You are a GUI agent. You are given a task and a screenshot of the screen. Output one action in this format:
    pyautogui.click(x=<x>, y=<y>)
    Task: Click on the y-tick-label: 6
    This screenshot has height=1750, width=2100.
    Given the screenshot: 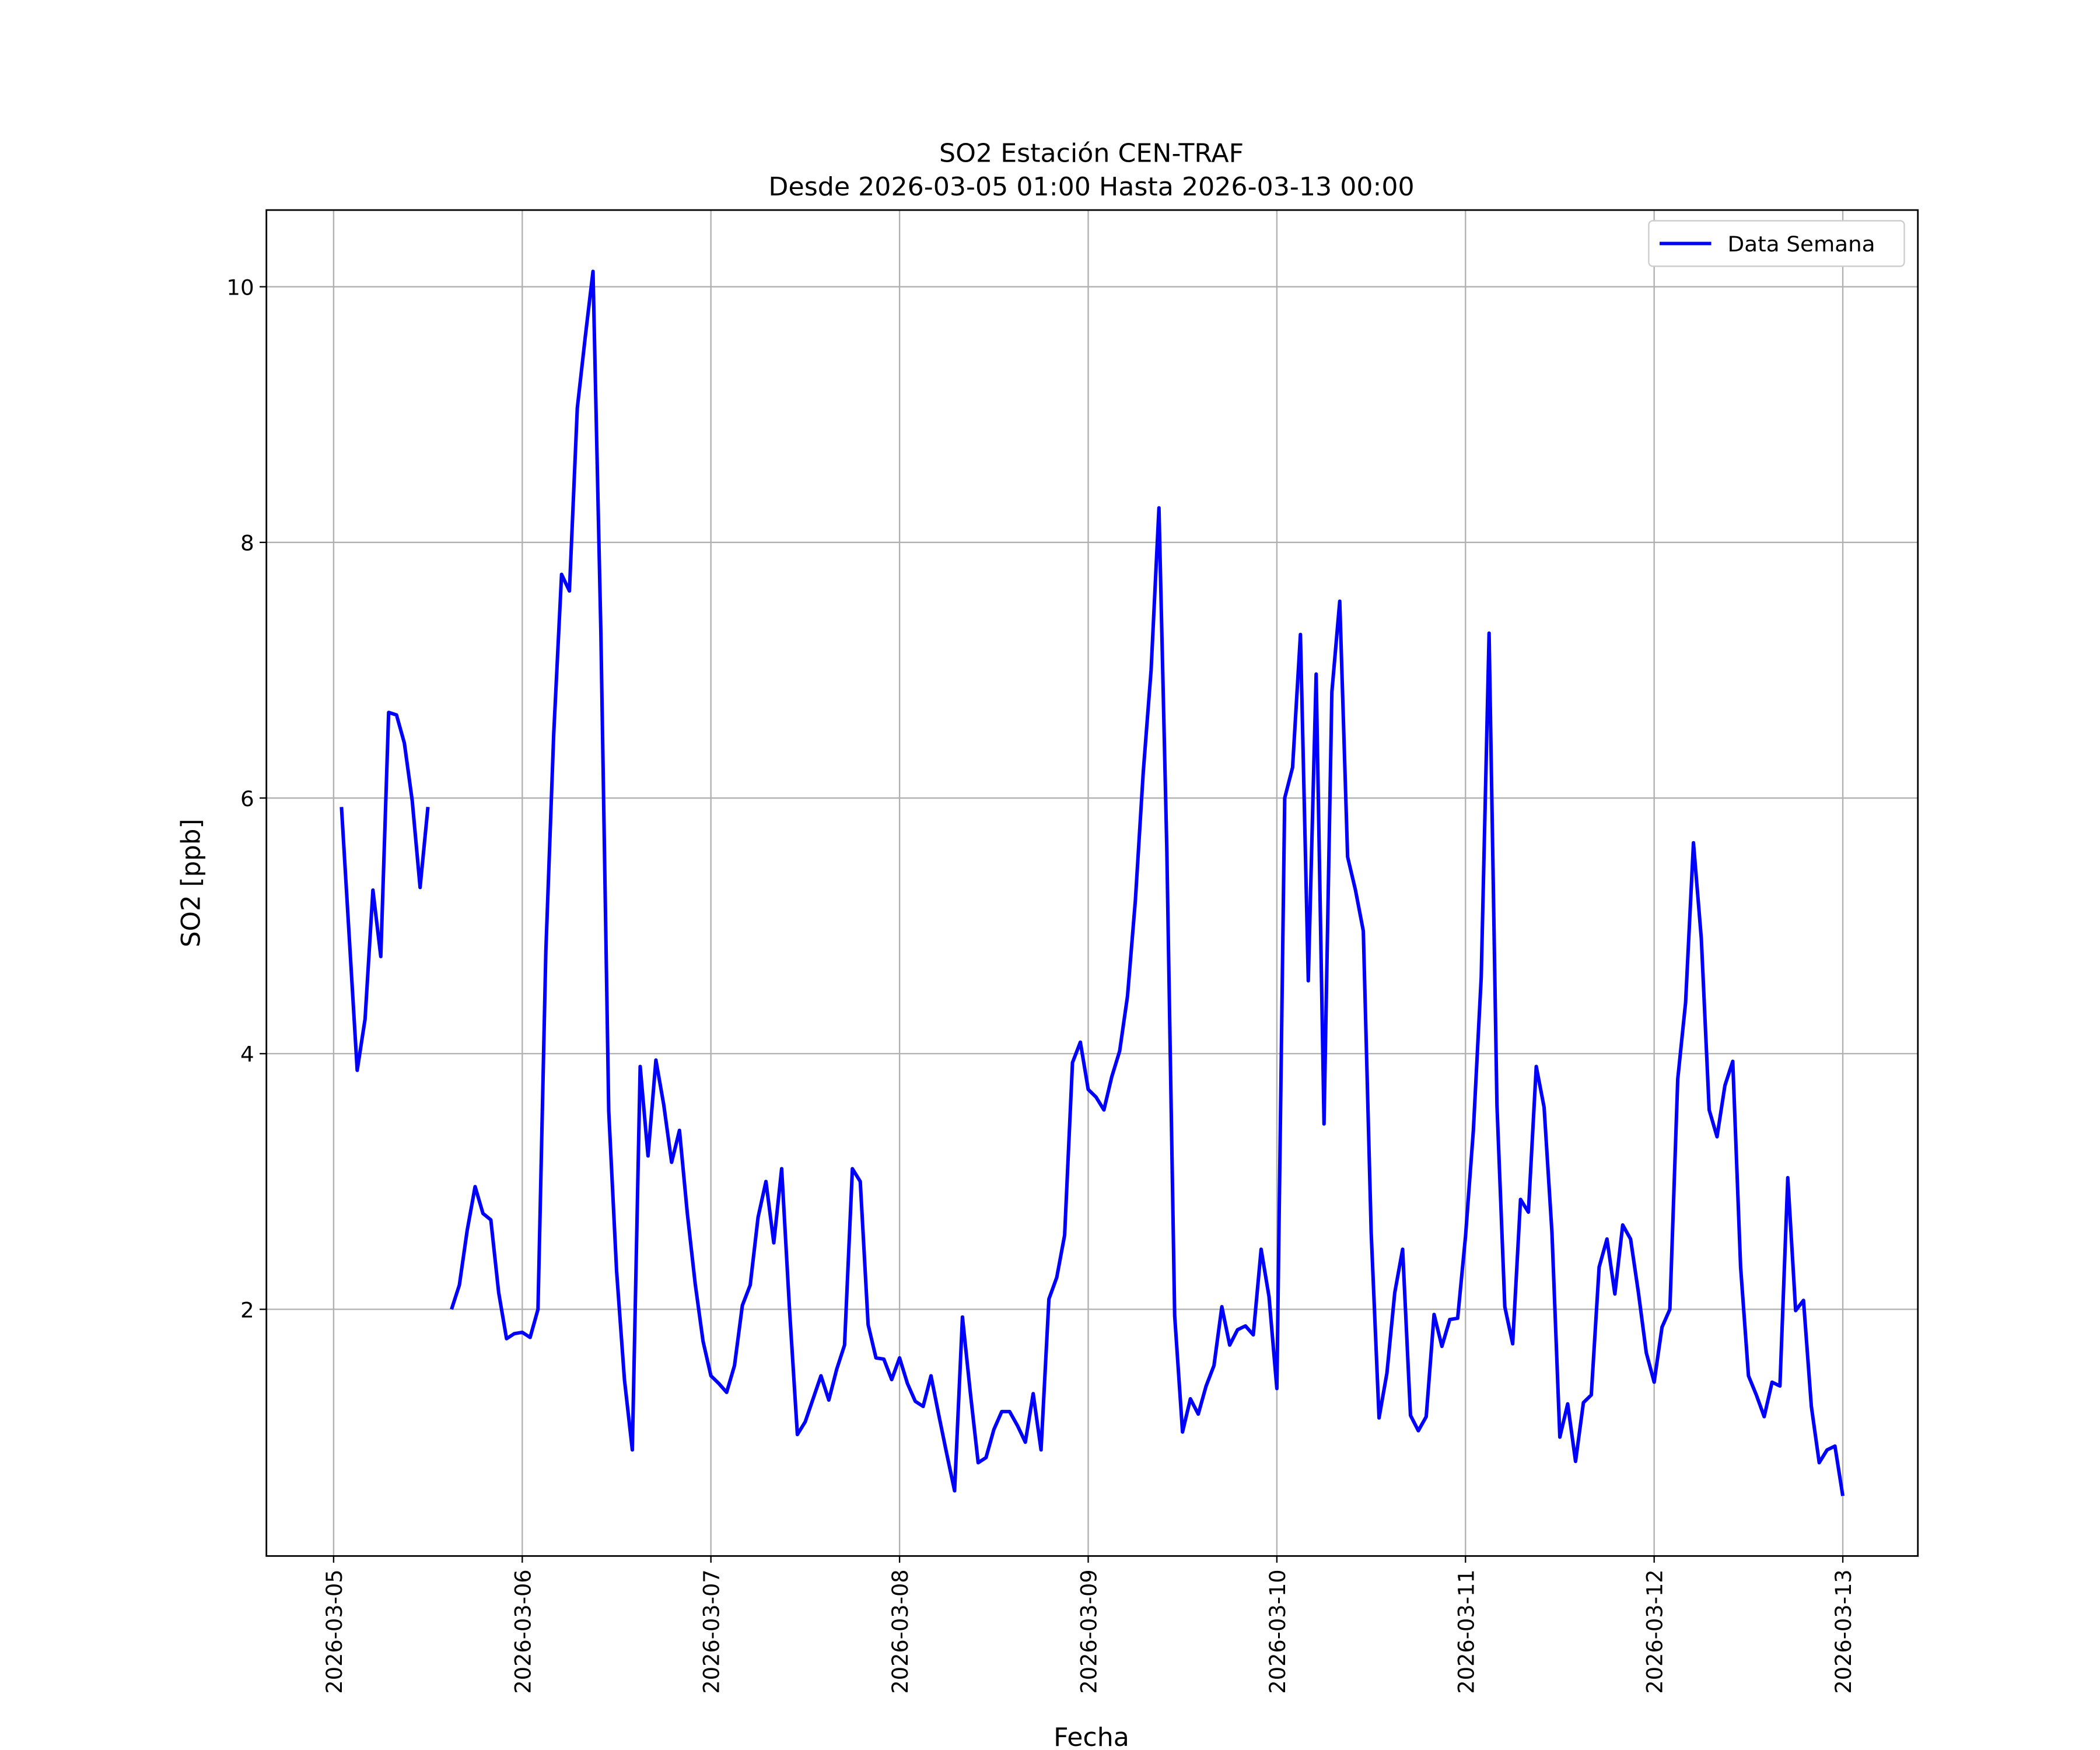 What is the action you would take?
    pyautogui.click(x=247, y=799)
    